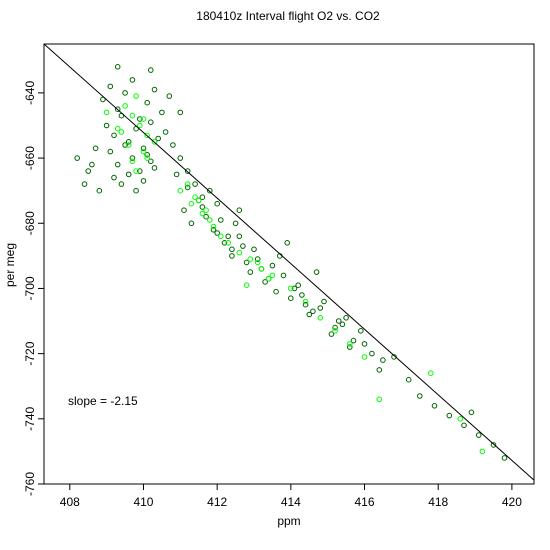 This screenshot has width=550, height=550. Describe the element at coordinates (30, 288) in the screenshot. I see `y-tick-label: -700` at that location.